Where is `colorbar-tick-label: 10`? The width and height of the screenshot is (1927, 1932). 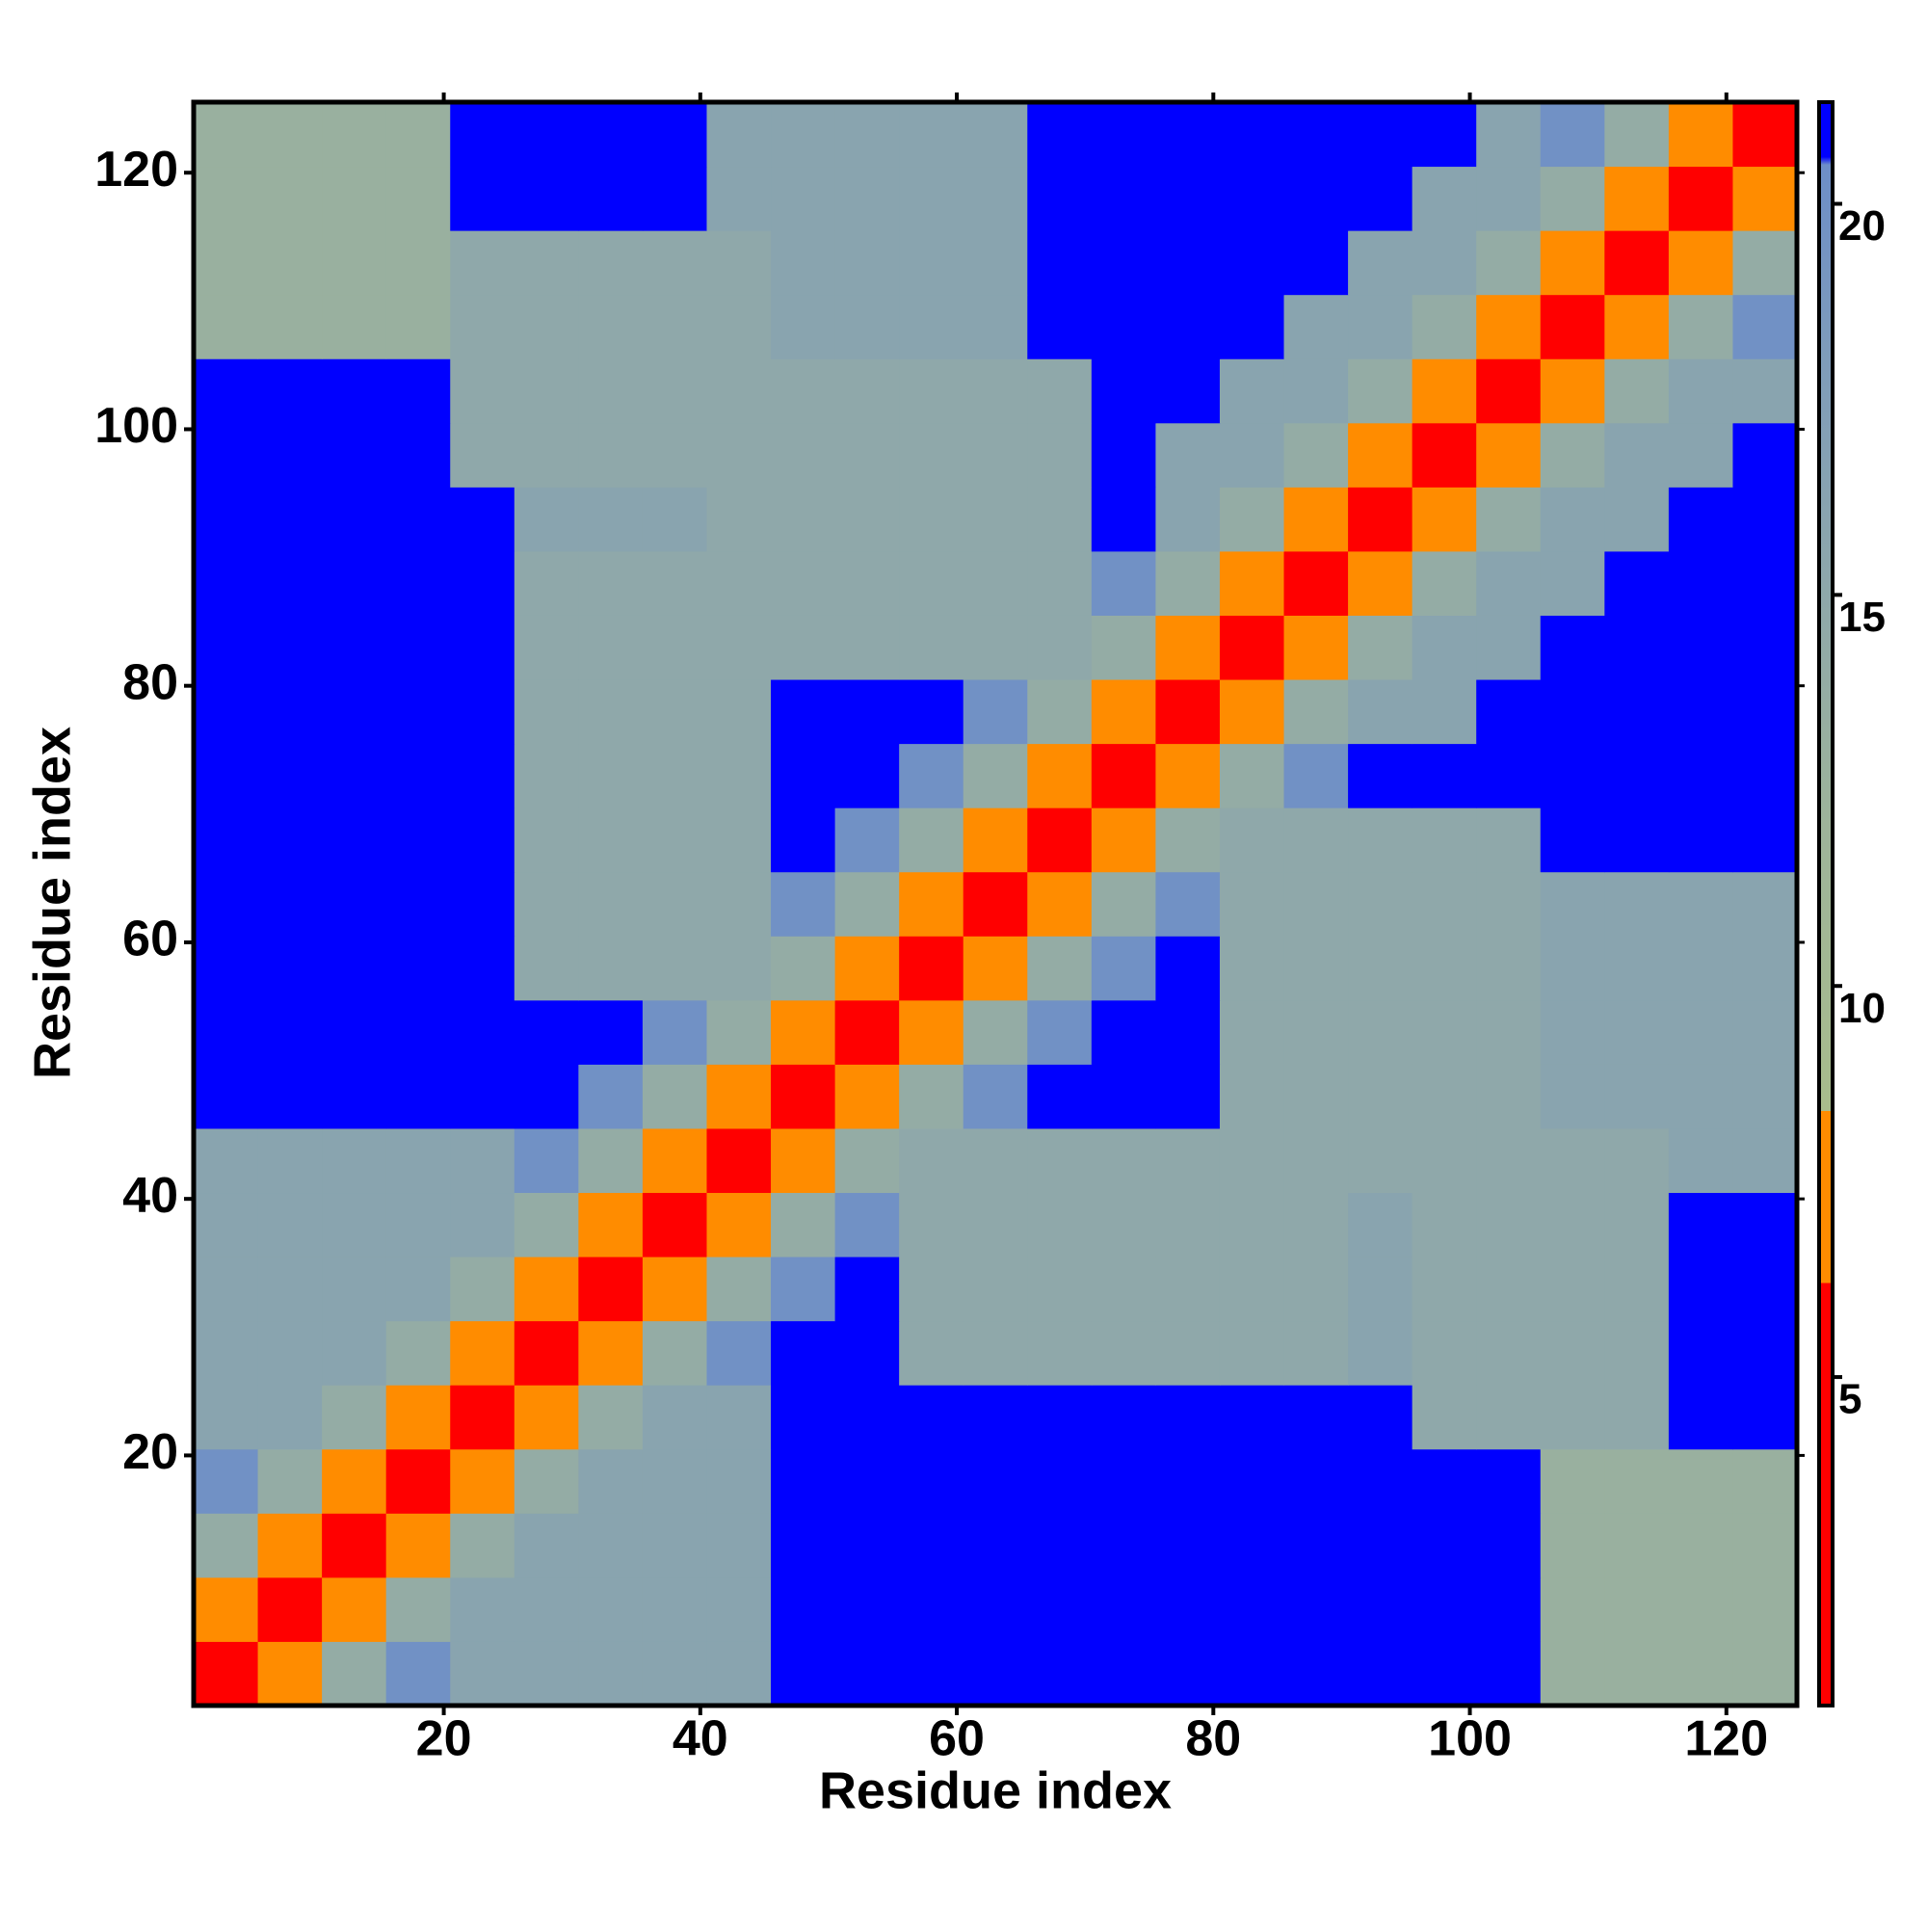 colorbar-tick-label: 10 is located at coordinates (1862, 1008).